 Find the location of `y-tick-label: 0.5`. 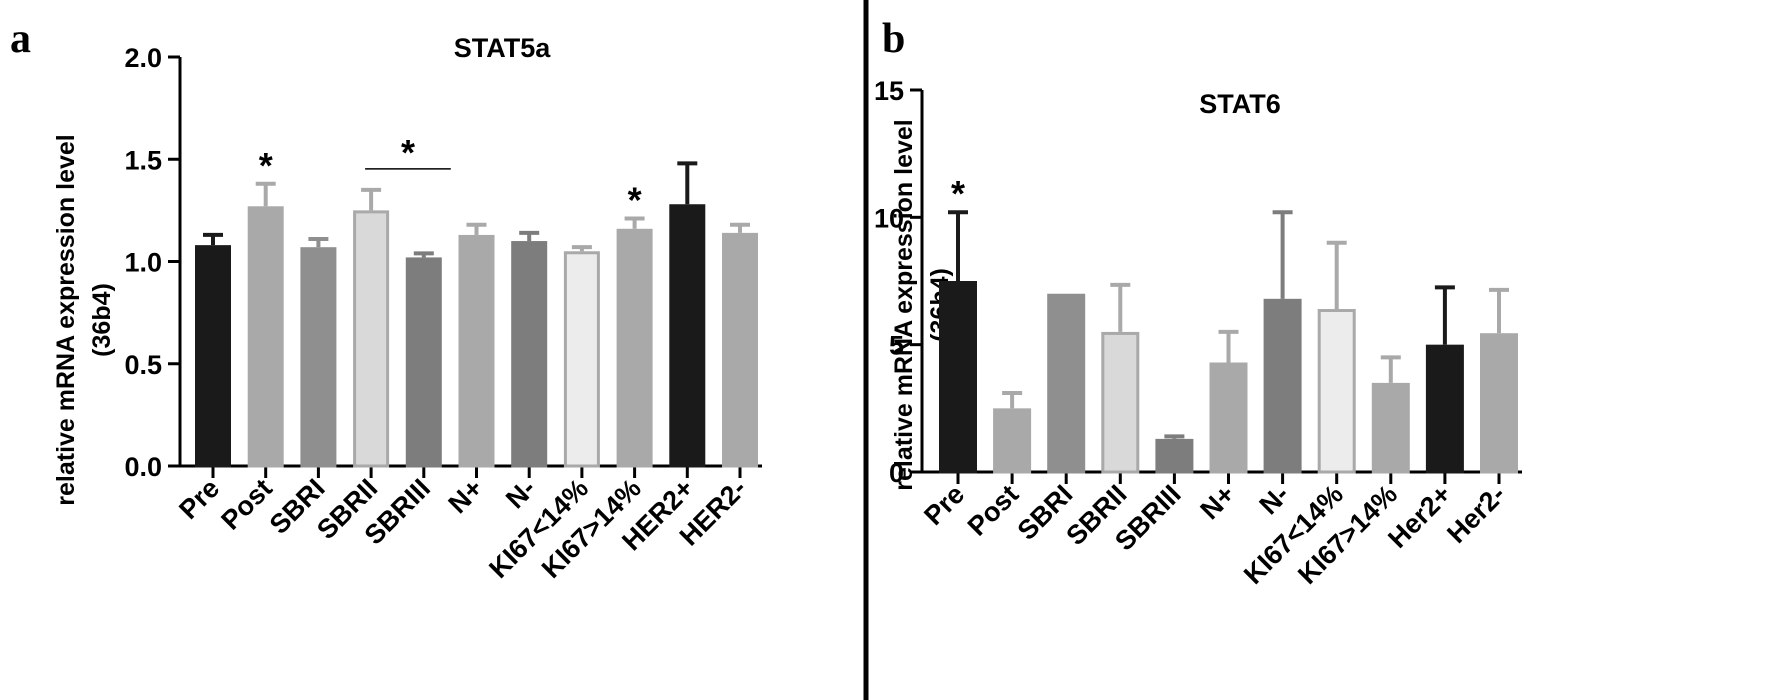

y-tick-label: 0.5 is located at coordinates (143, 365).